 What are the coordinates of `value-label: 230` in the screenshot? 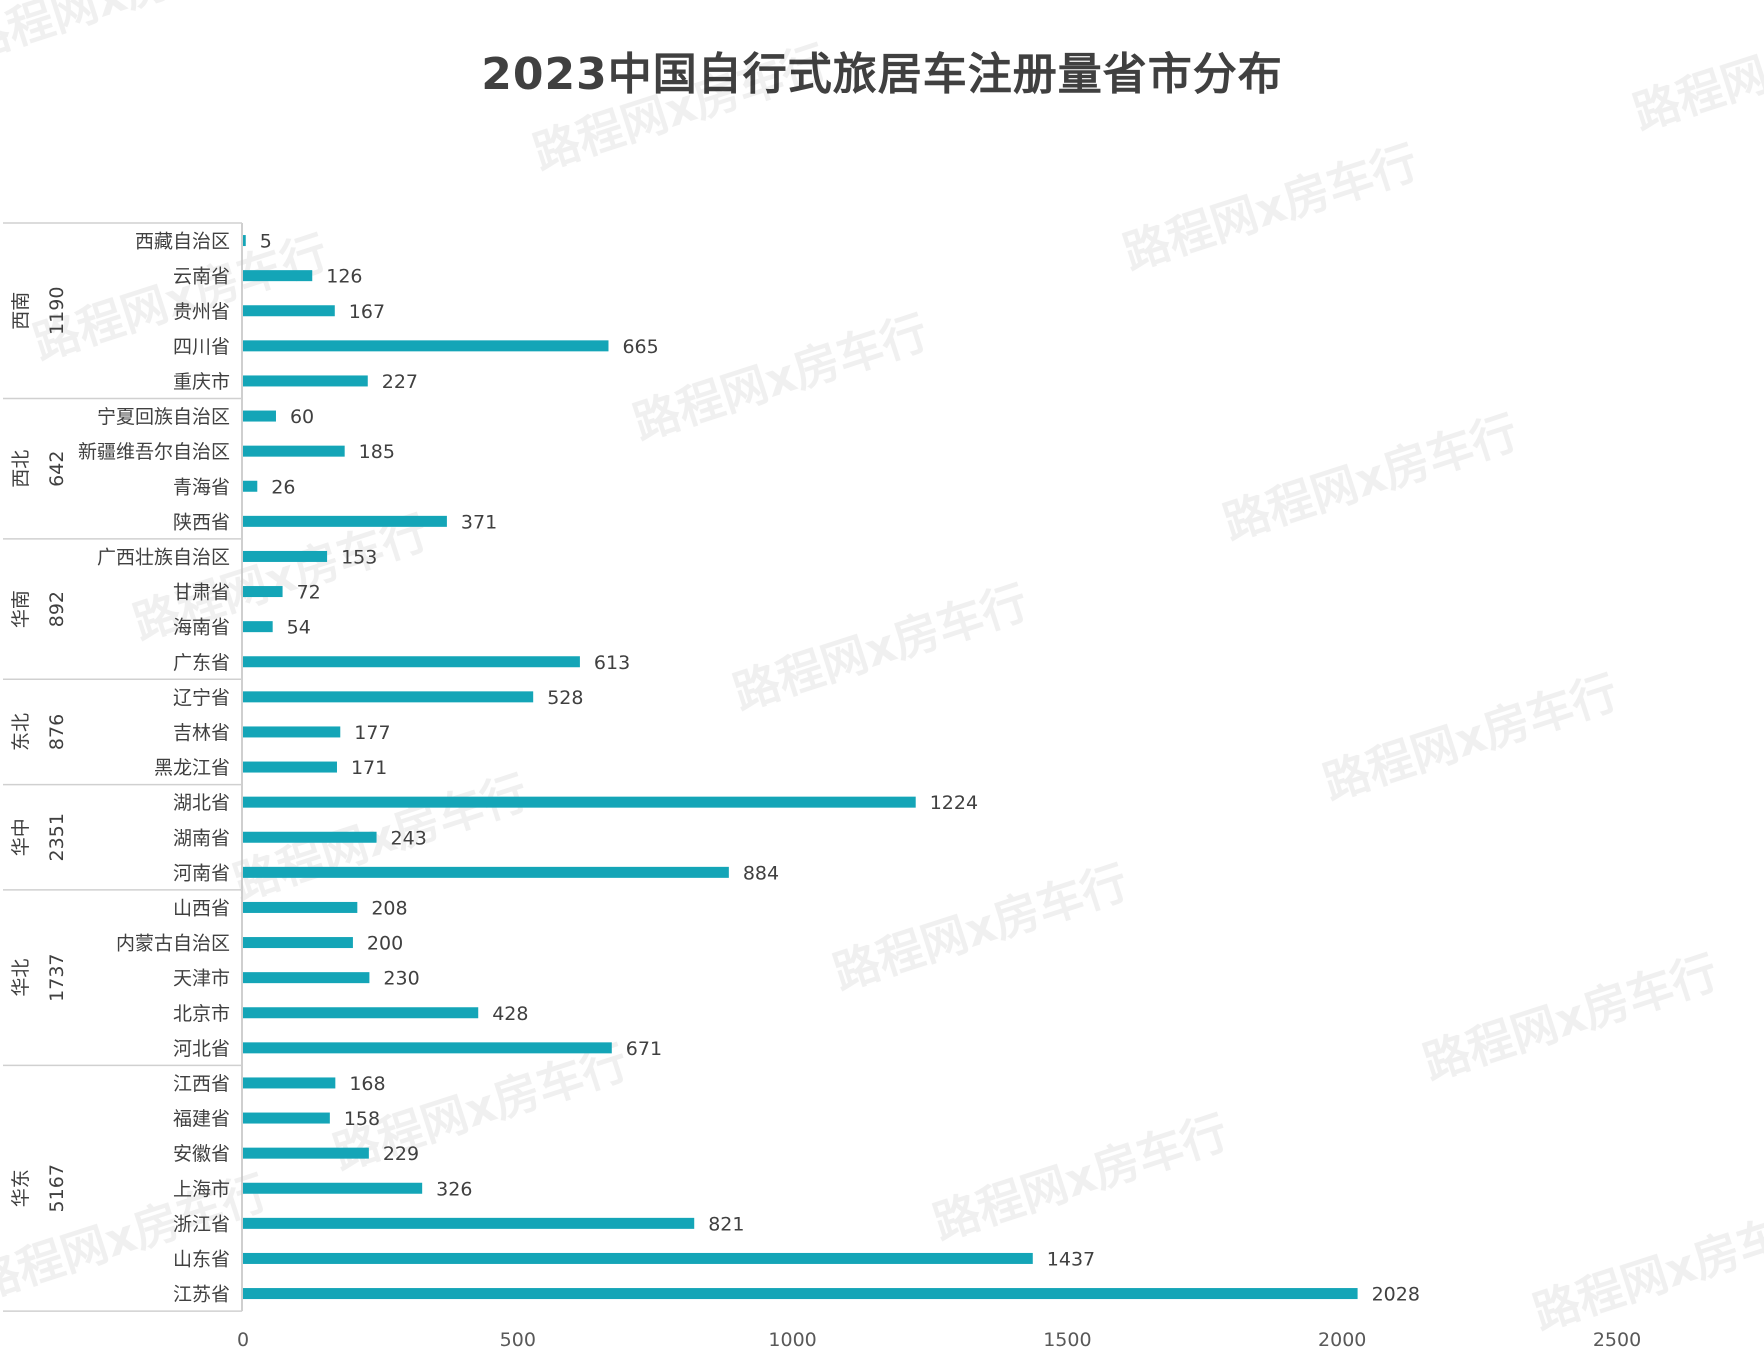 It's located at (401, 979).